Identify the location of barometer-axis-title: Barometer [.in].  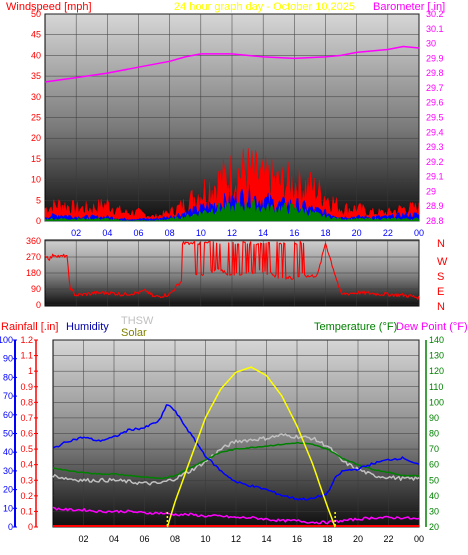
(409, 7).